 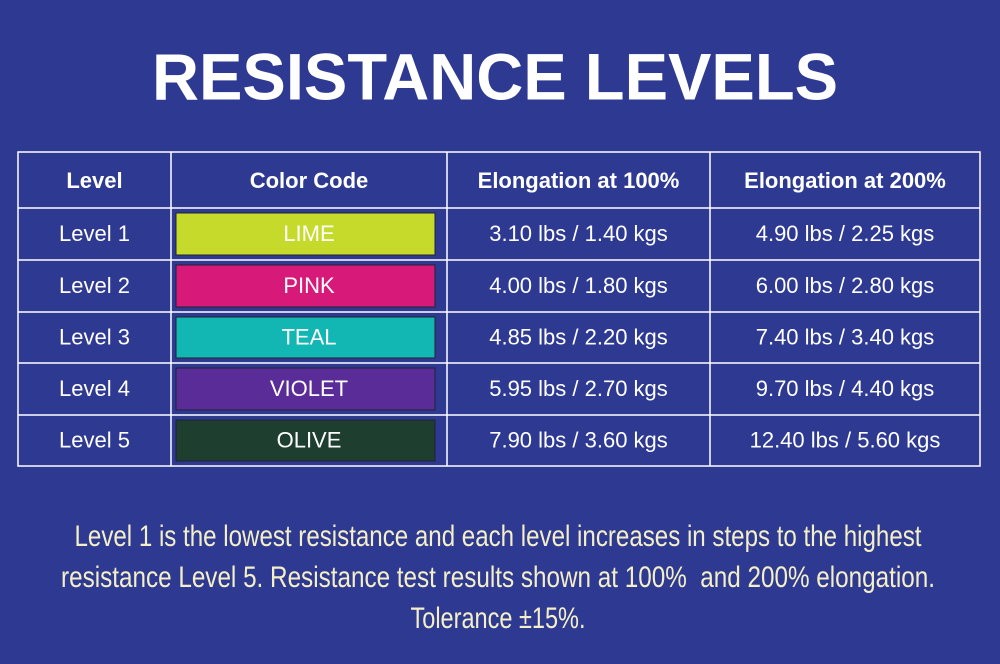 I want to click on elongation-200: 12.40 lbs / 5.60 kgs, so click(x=845, y=439).